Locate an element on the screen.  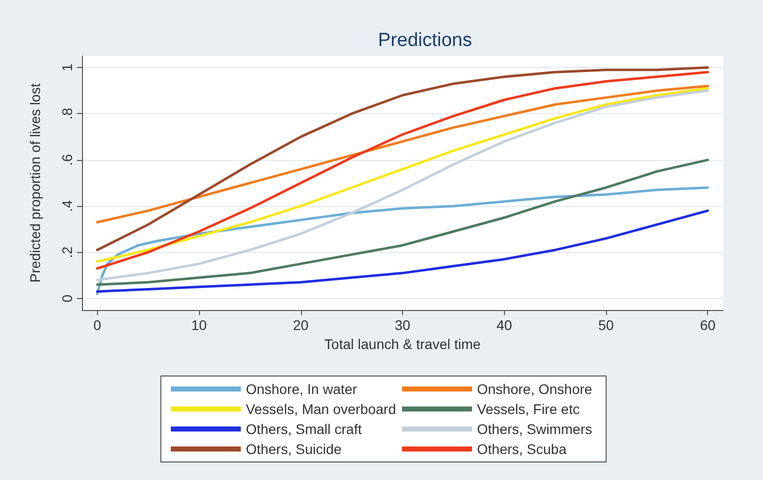
x-axis-title: Total launch & travel time is located at coordinates (402, 344).